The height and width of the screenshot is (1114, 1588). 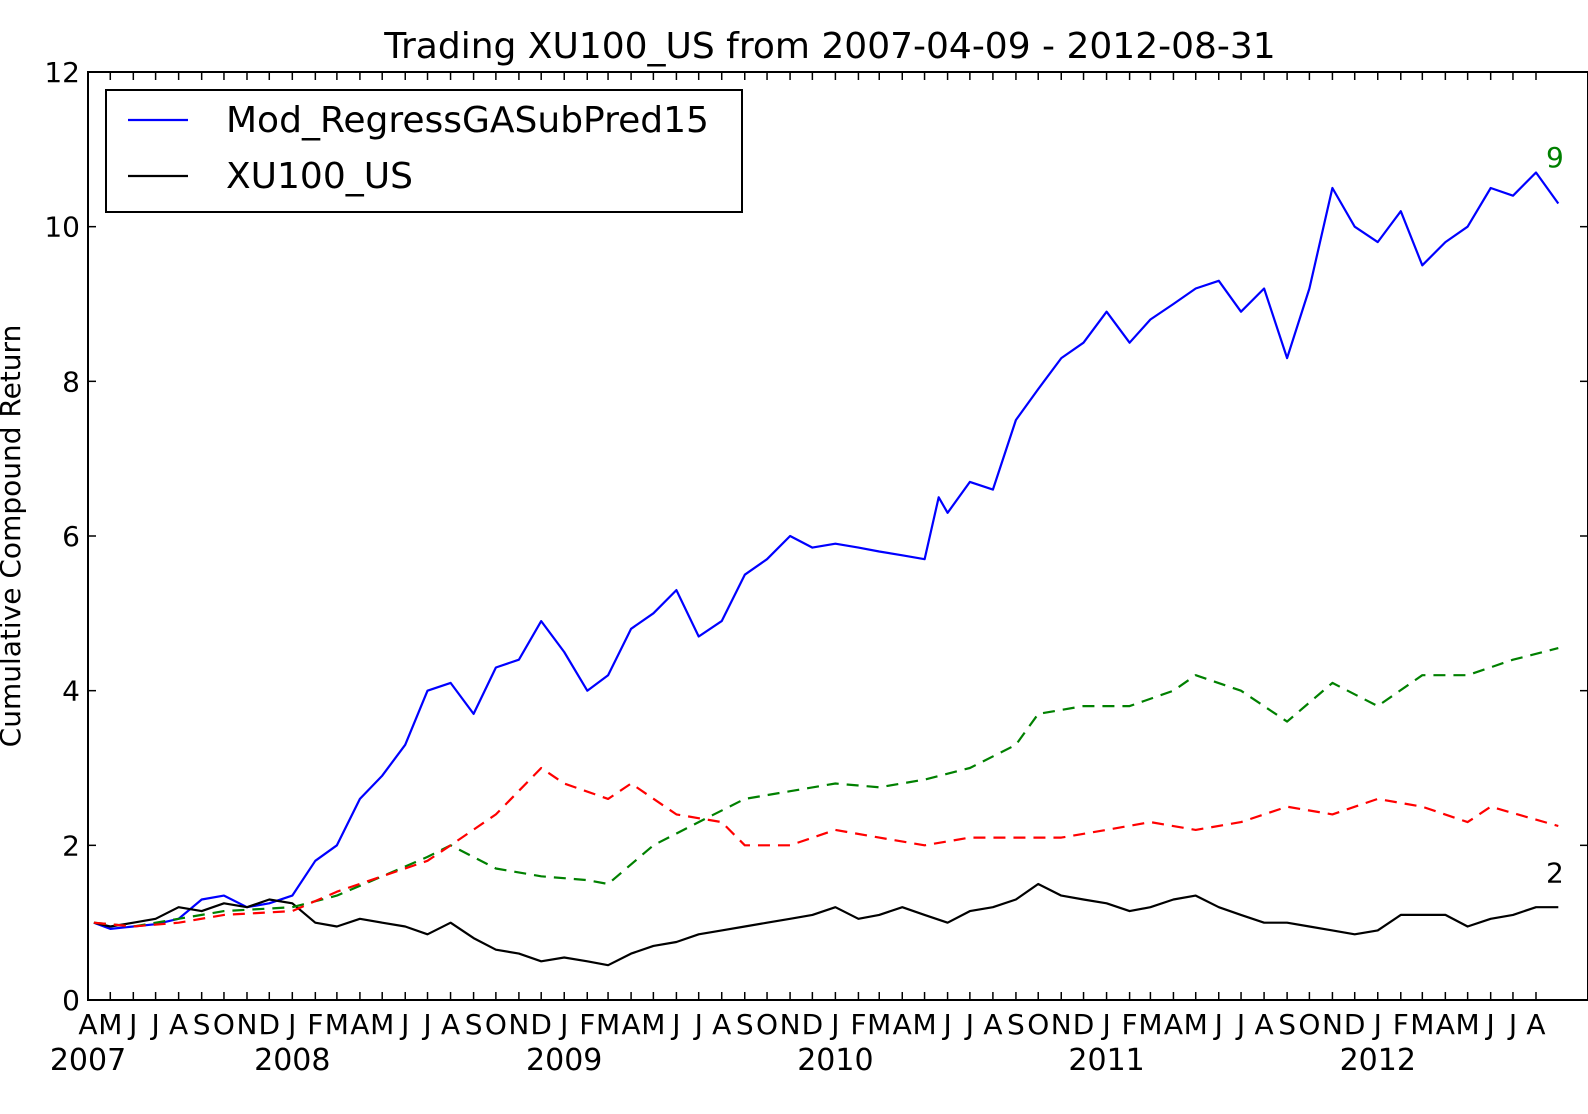 I want to click on legend-box, so click(x=424, y=151).